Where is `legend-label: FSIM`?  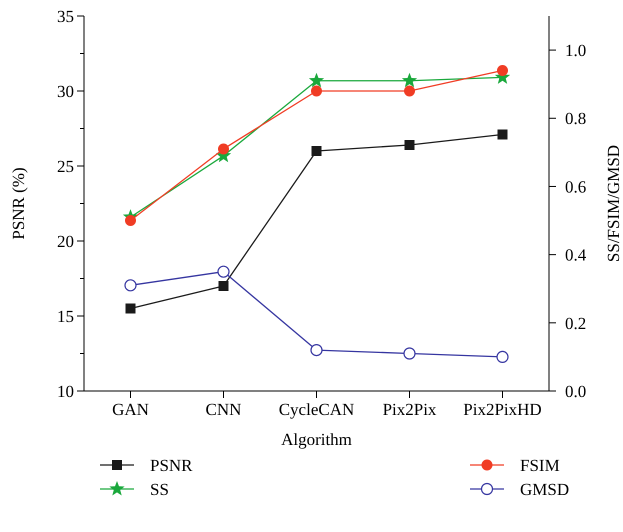 legend-label: FSIM is located at coordinates (540, 465).